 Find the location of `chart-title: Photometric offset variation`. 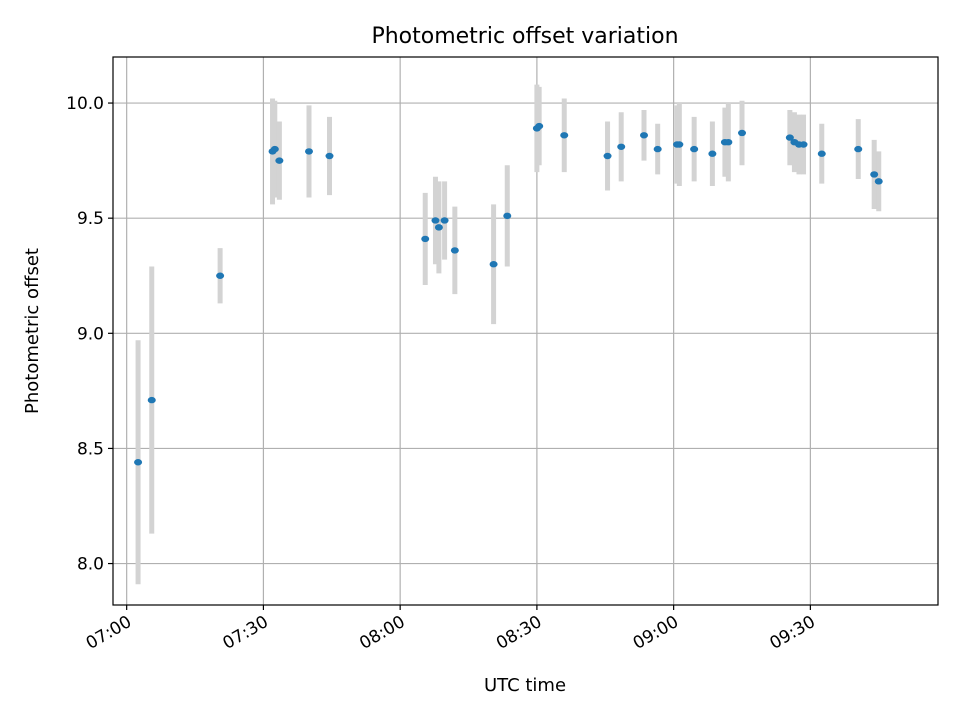

chart-title: Photometric offset variation is located at coordinates (524, 36).